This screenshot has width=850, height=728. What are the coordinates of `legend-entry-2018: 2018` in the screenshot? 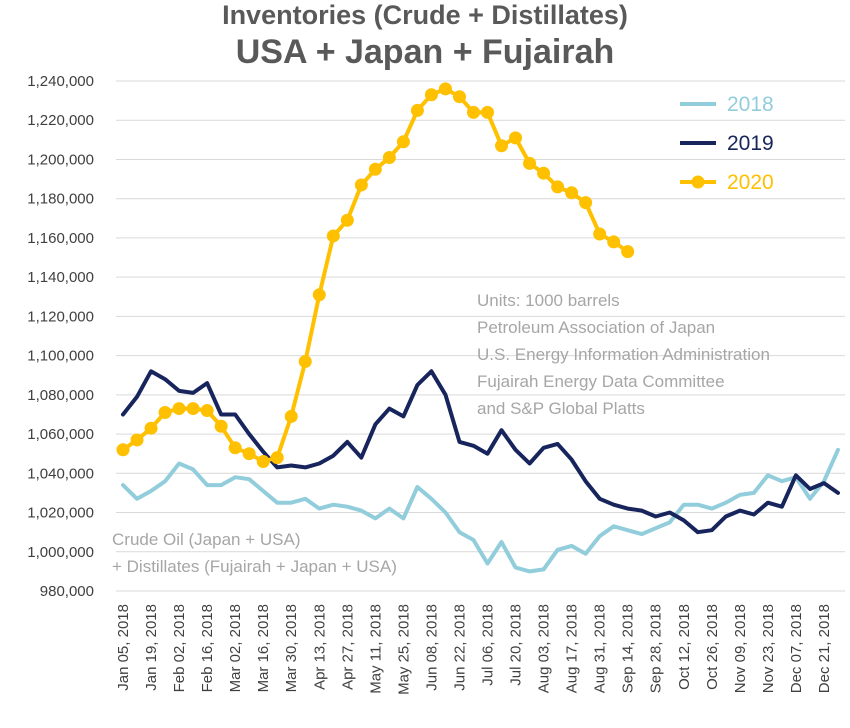 It's located at (727, 104).